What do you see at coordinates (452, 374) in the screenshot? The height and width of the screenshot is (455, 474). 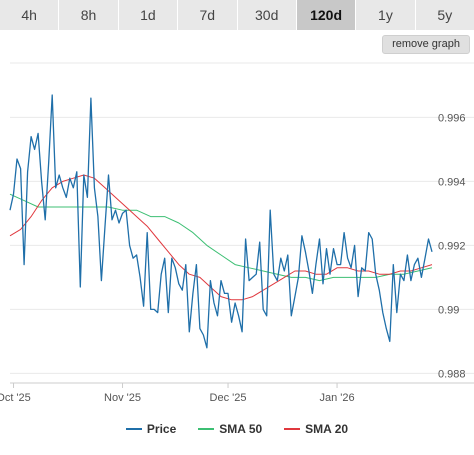 I see `y-tick-label: 0.988` at bounding box center [452, 374].